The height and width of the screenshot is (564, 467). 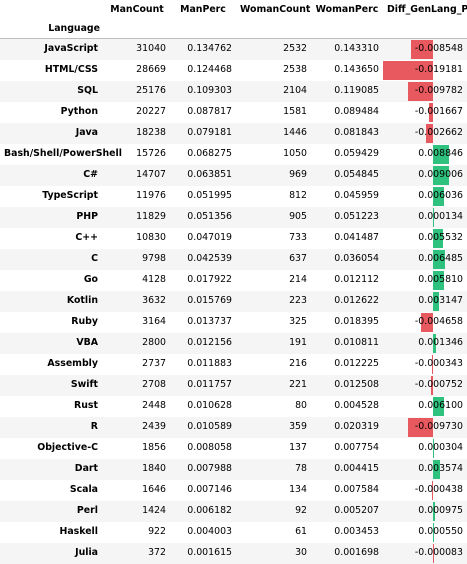 What do you see at coordinates (203, 511) in the screenshot?
I see `cell-manperc: 0.006182` at bounding box center [203, 511].